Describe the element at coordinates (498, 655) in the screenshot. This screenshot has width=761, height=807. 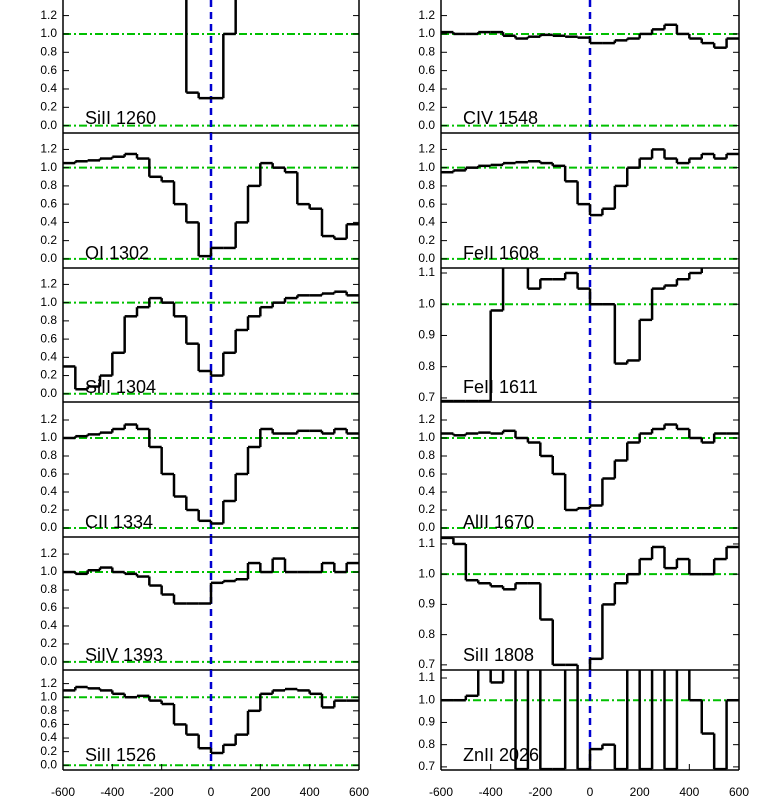
I see `panel-label: SiII 1808` at that location.